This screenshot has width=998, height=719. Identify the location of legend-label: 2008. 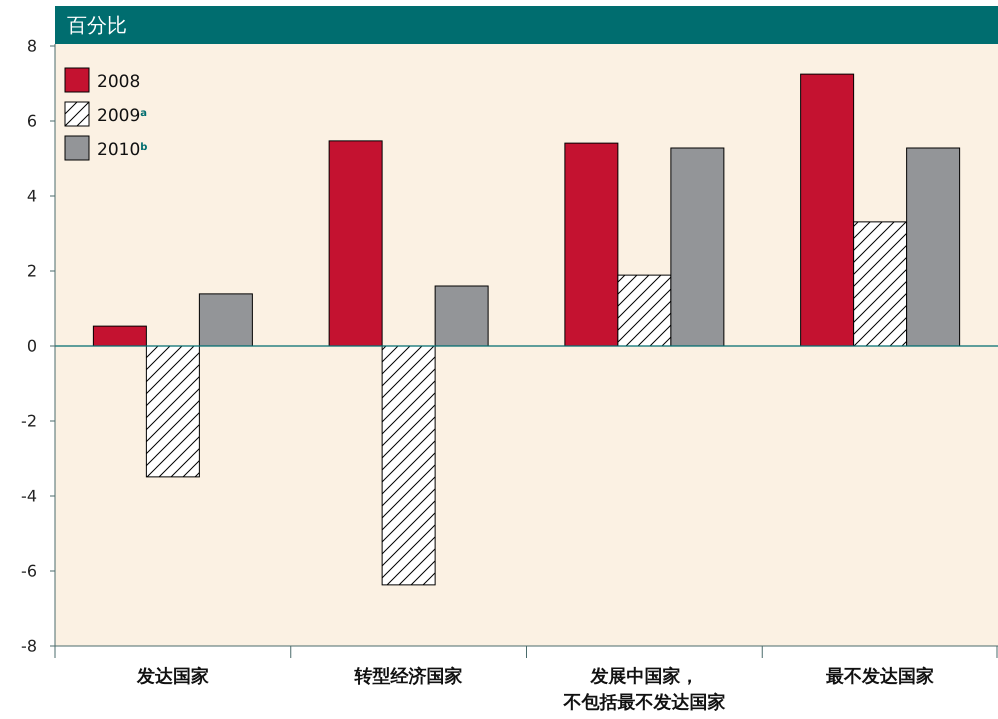
(118, 82).